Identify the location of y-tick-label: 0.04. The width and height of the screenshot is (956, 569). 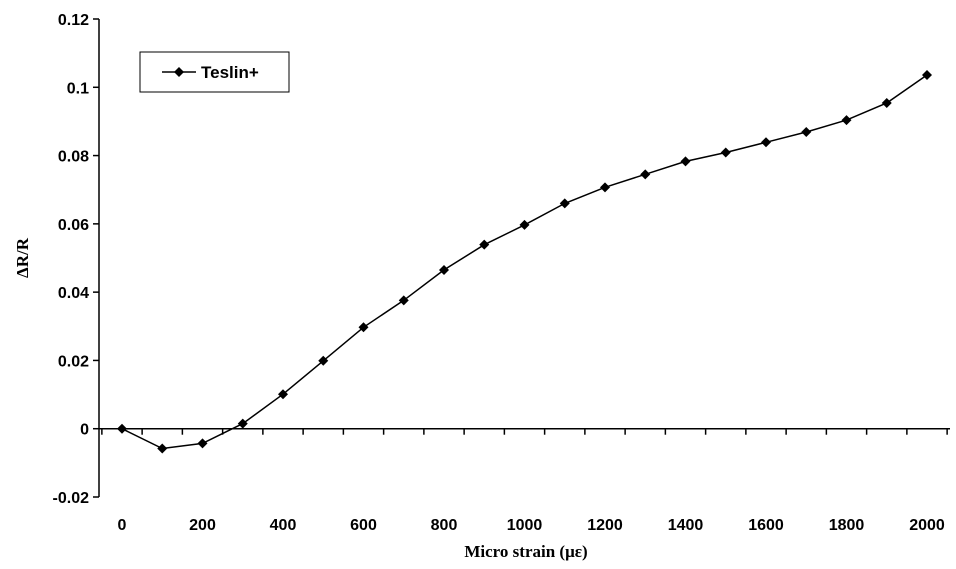
(73, 293).